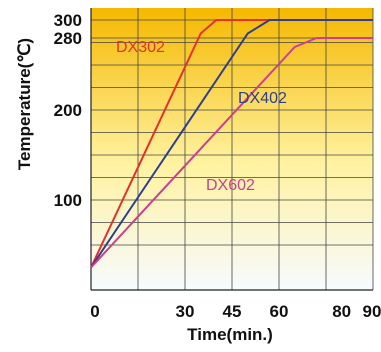  What do you see at coordinates (24, 104) in the screenshot?
I see `y-axis-title: Temperature(℃)` at bounding box center [24, 104].